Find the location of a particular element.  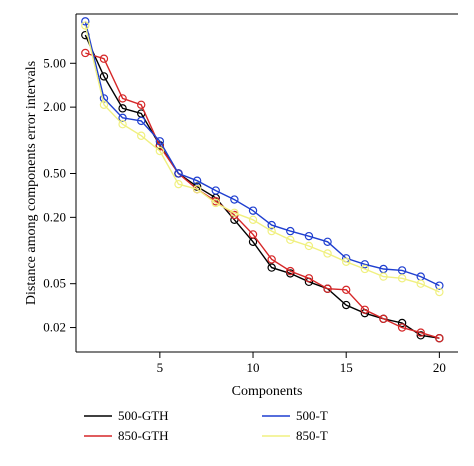

y-tick-label: 0.05 is located at coordinates (54, 283).